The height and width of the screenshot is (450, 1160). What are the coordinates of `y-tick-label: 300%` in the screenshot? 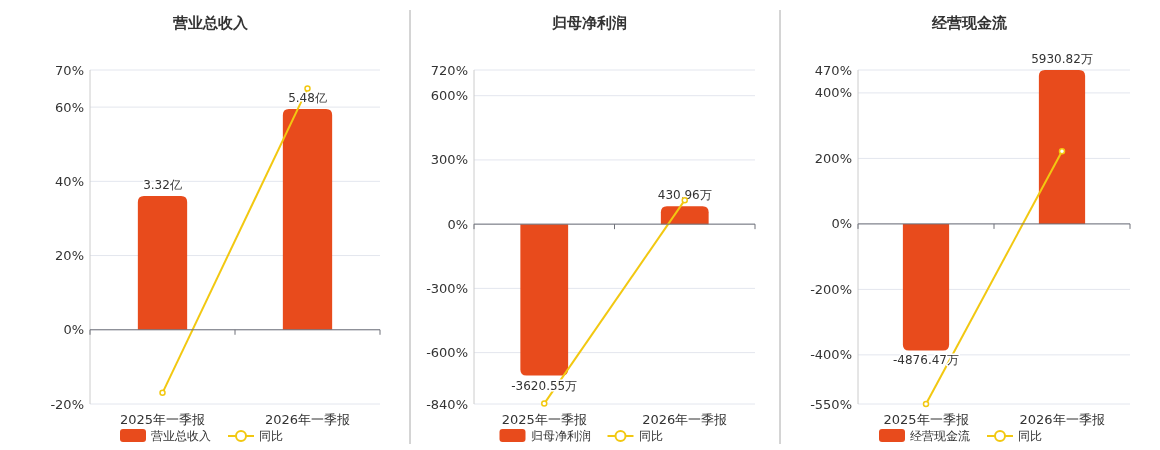 It's located at (449, 160).